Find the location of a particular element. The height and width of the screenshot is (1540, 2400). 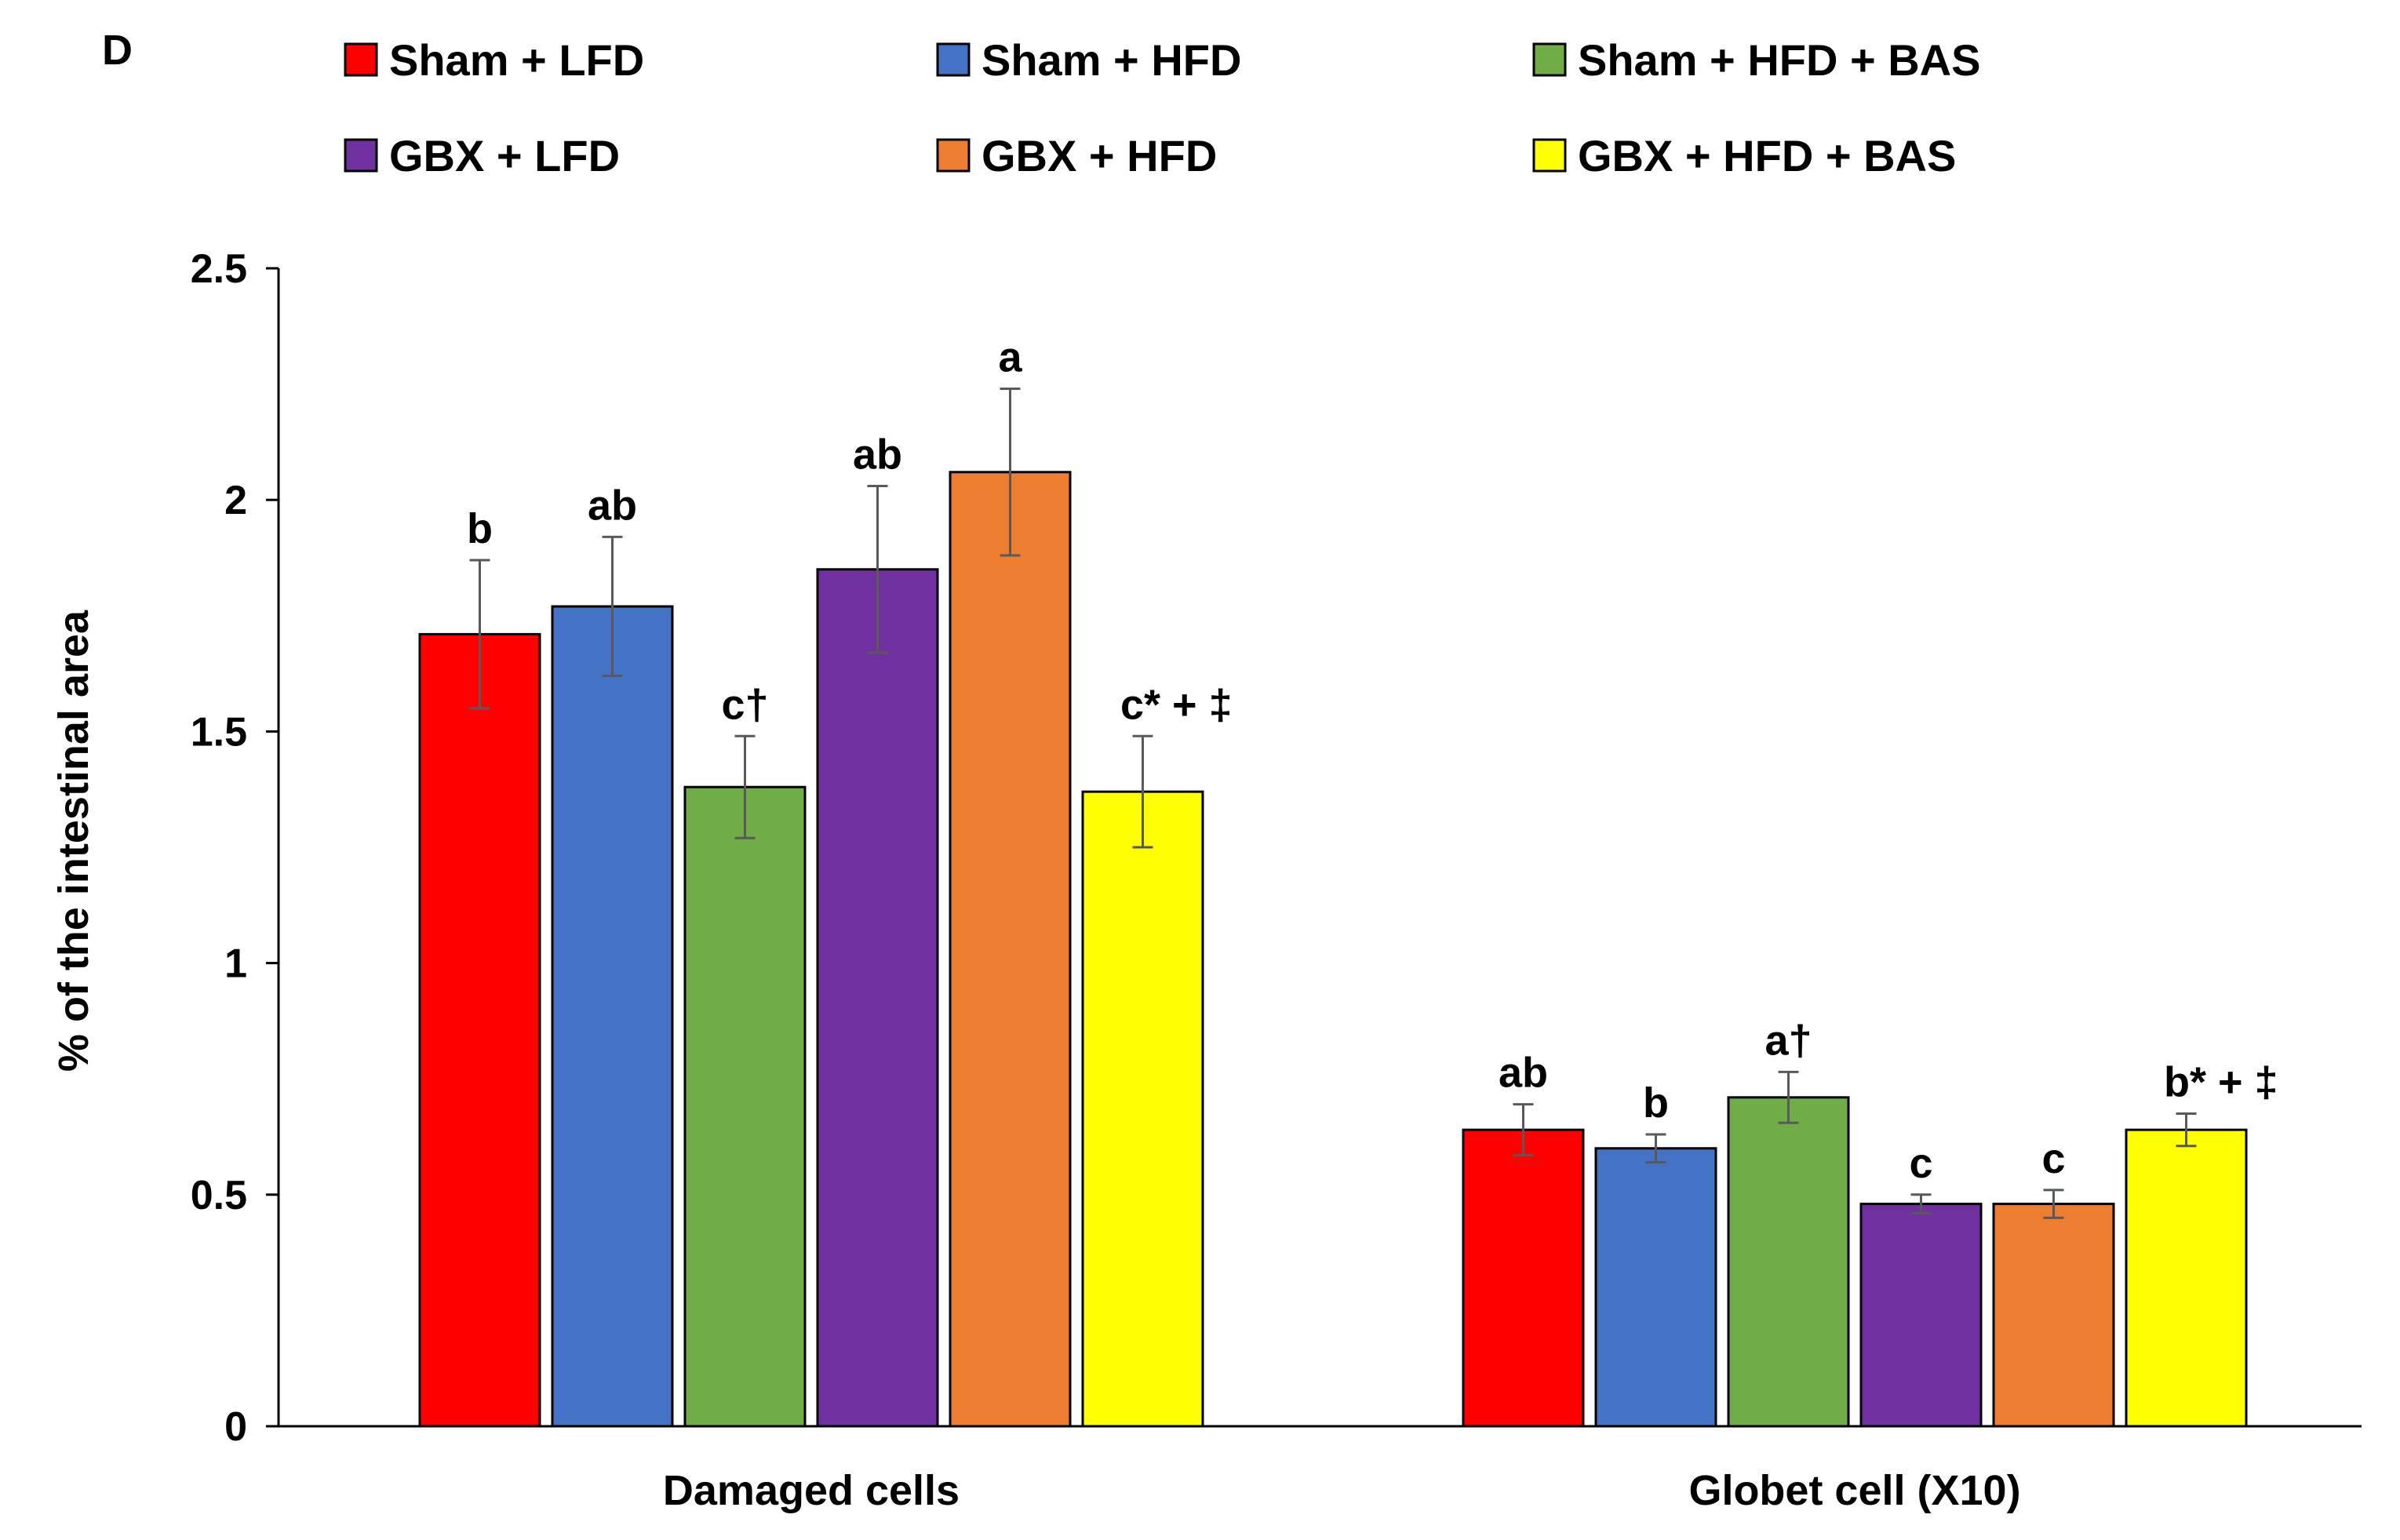

y-tick-label: 0.5 is located at coordinates (219, 1195).